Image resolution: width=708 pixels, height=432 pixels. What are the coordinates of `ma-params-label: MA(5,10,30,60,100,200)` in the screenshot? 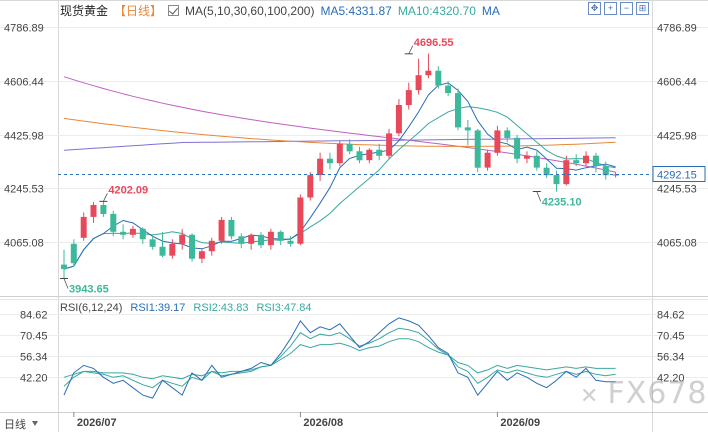 It's located at (250, 10).